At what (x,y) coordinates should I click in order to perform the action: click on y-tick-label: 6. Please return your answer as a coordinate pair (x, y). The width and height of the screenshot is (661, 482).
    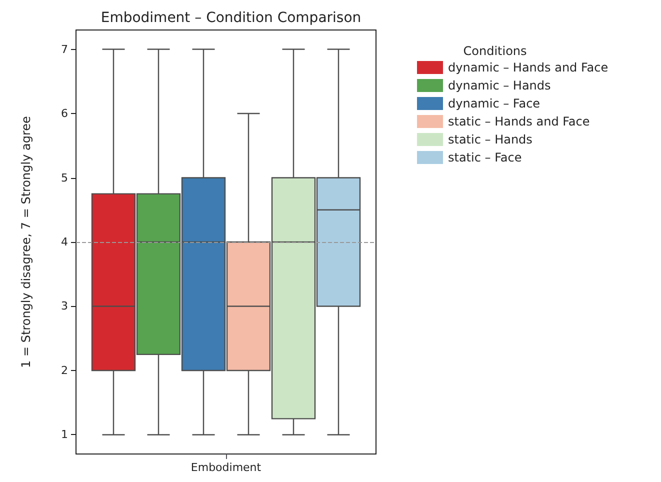
    Looking at the image, I should click on (64, 113).